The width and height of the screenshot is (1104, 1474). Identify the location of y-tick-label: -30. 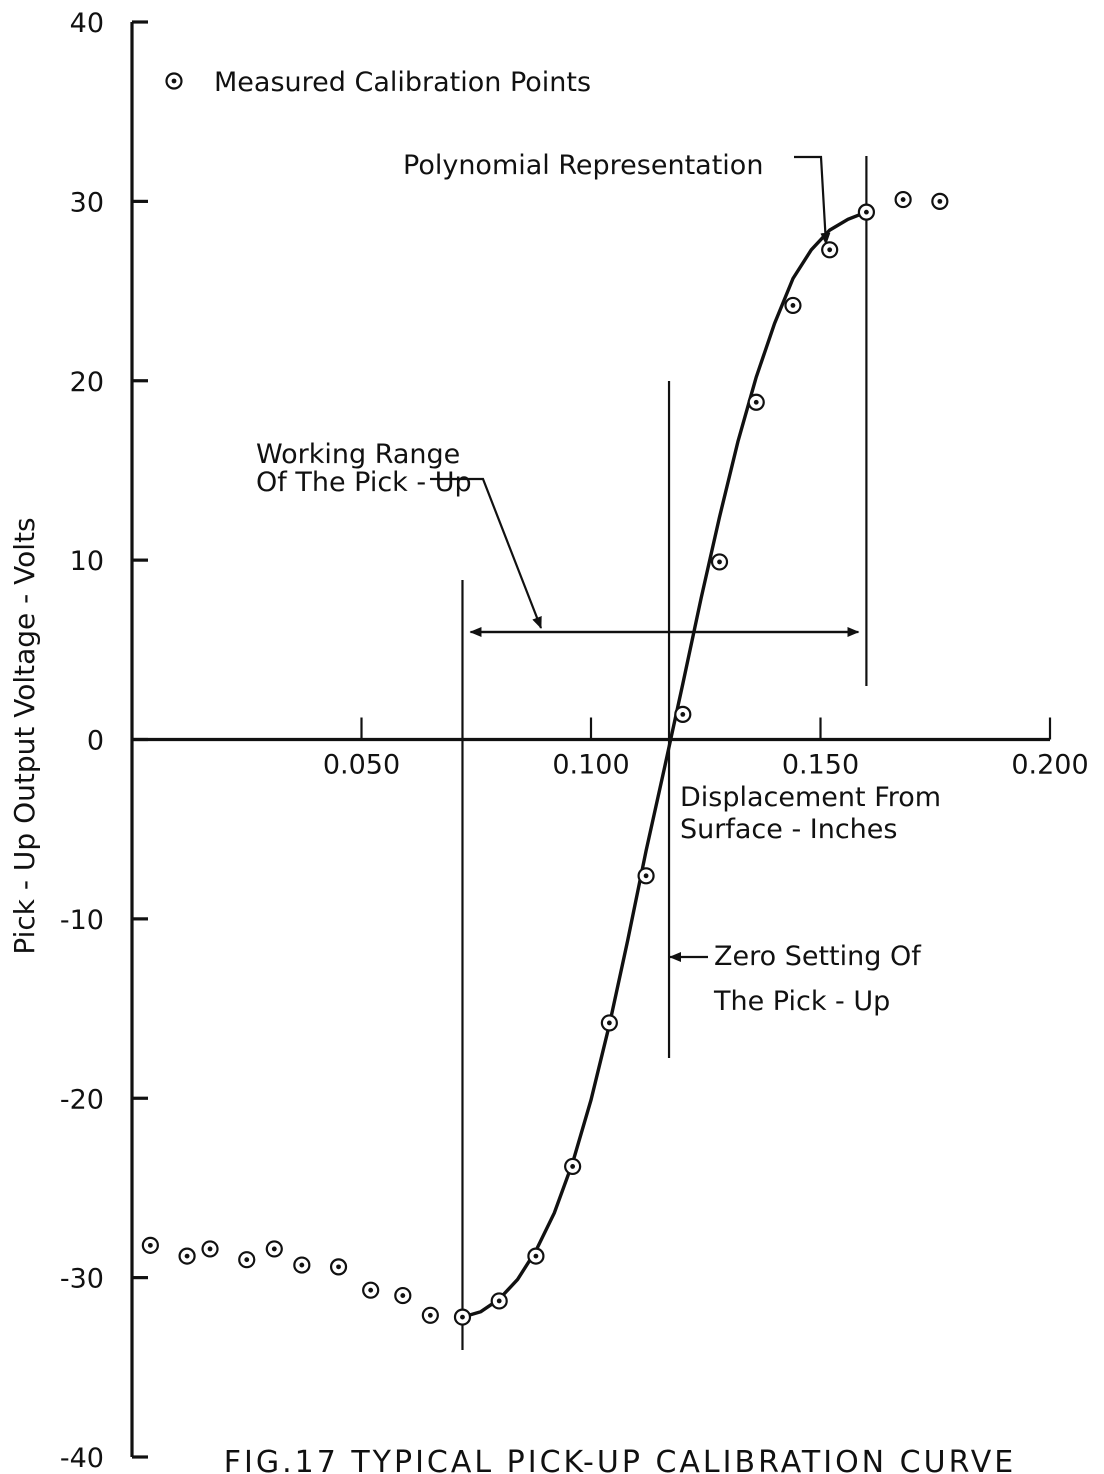
(82, 1279).